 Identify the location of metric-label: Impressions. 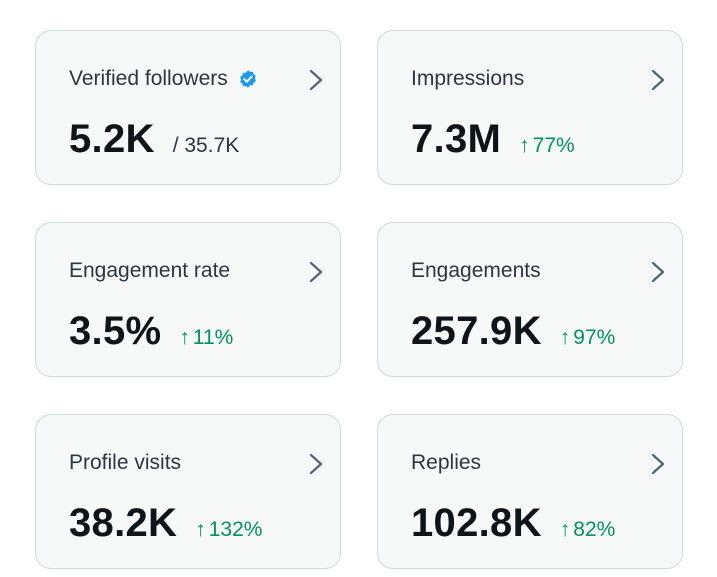
(468, 78).